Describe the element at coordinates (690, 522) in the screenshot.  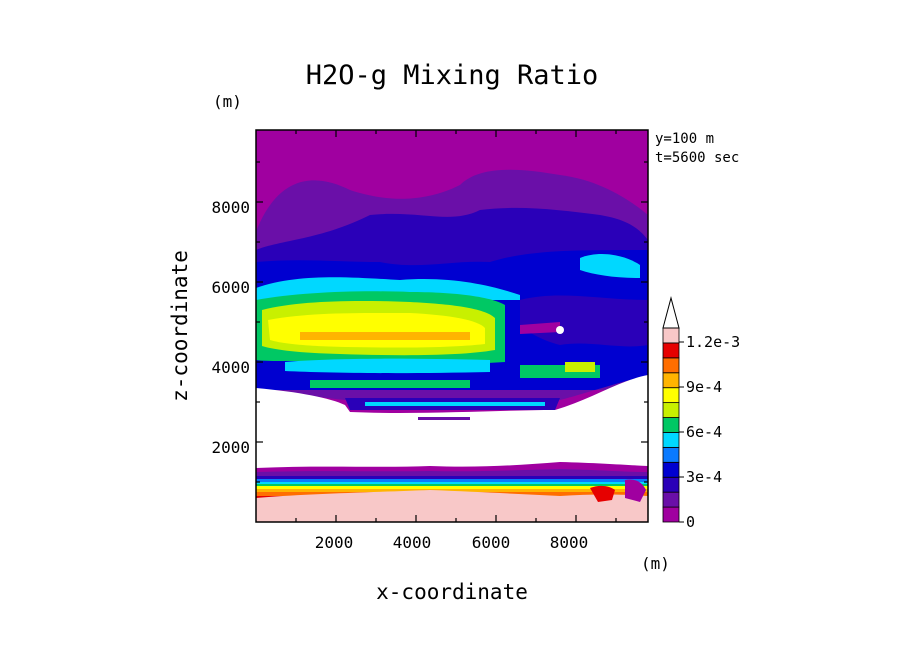
I see `colorbar-tick-label: 0` at that location.